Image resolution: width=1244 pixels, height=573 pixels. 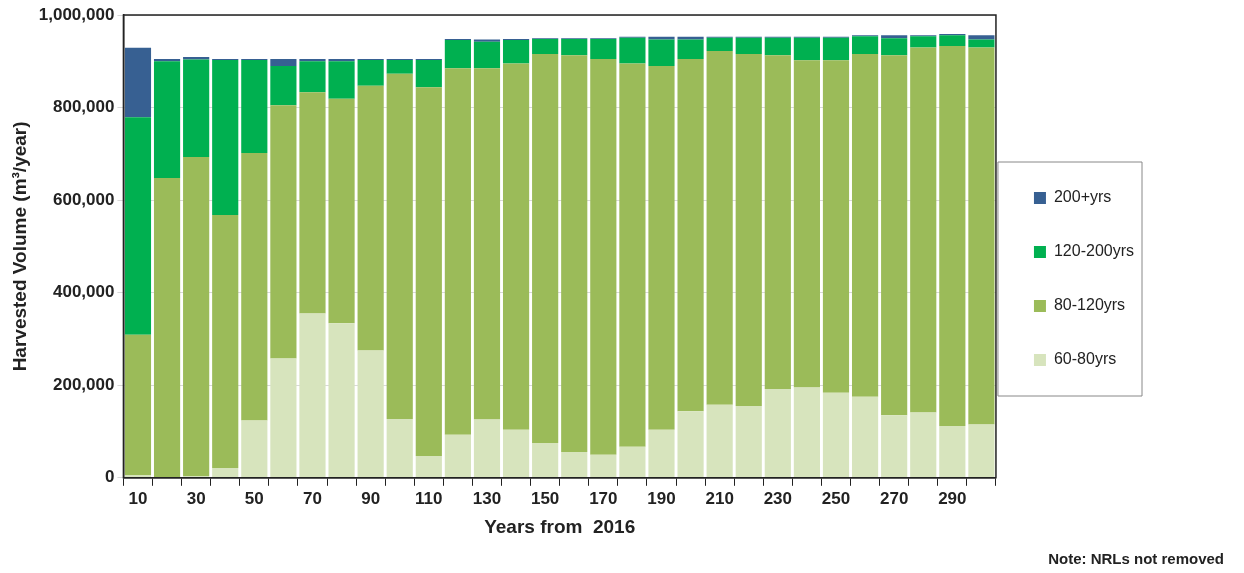 What do you see at coordinates (83, 107) in the screenshot?
I see `y-tick-label: 800,000` at bounding box center [83, 107].